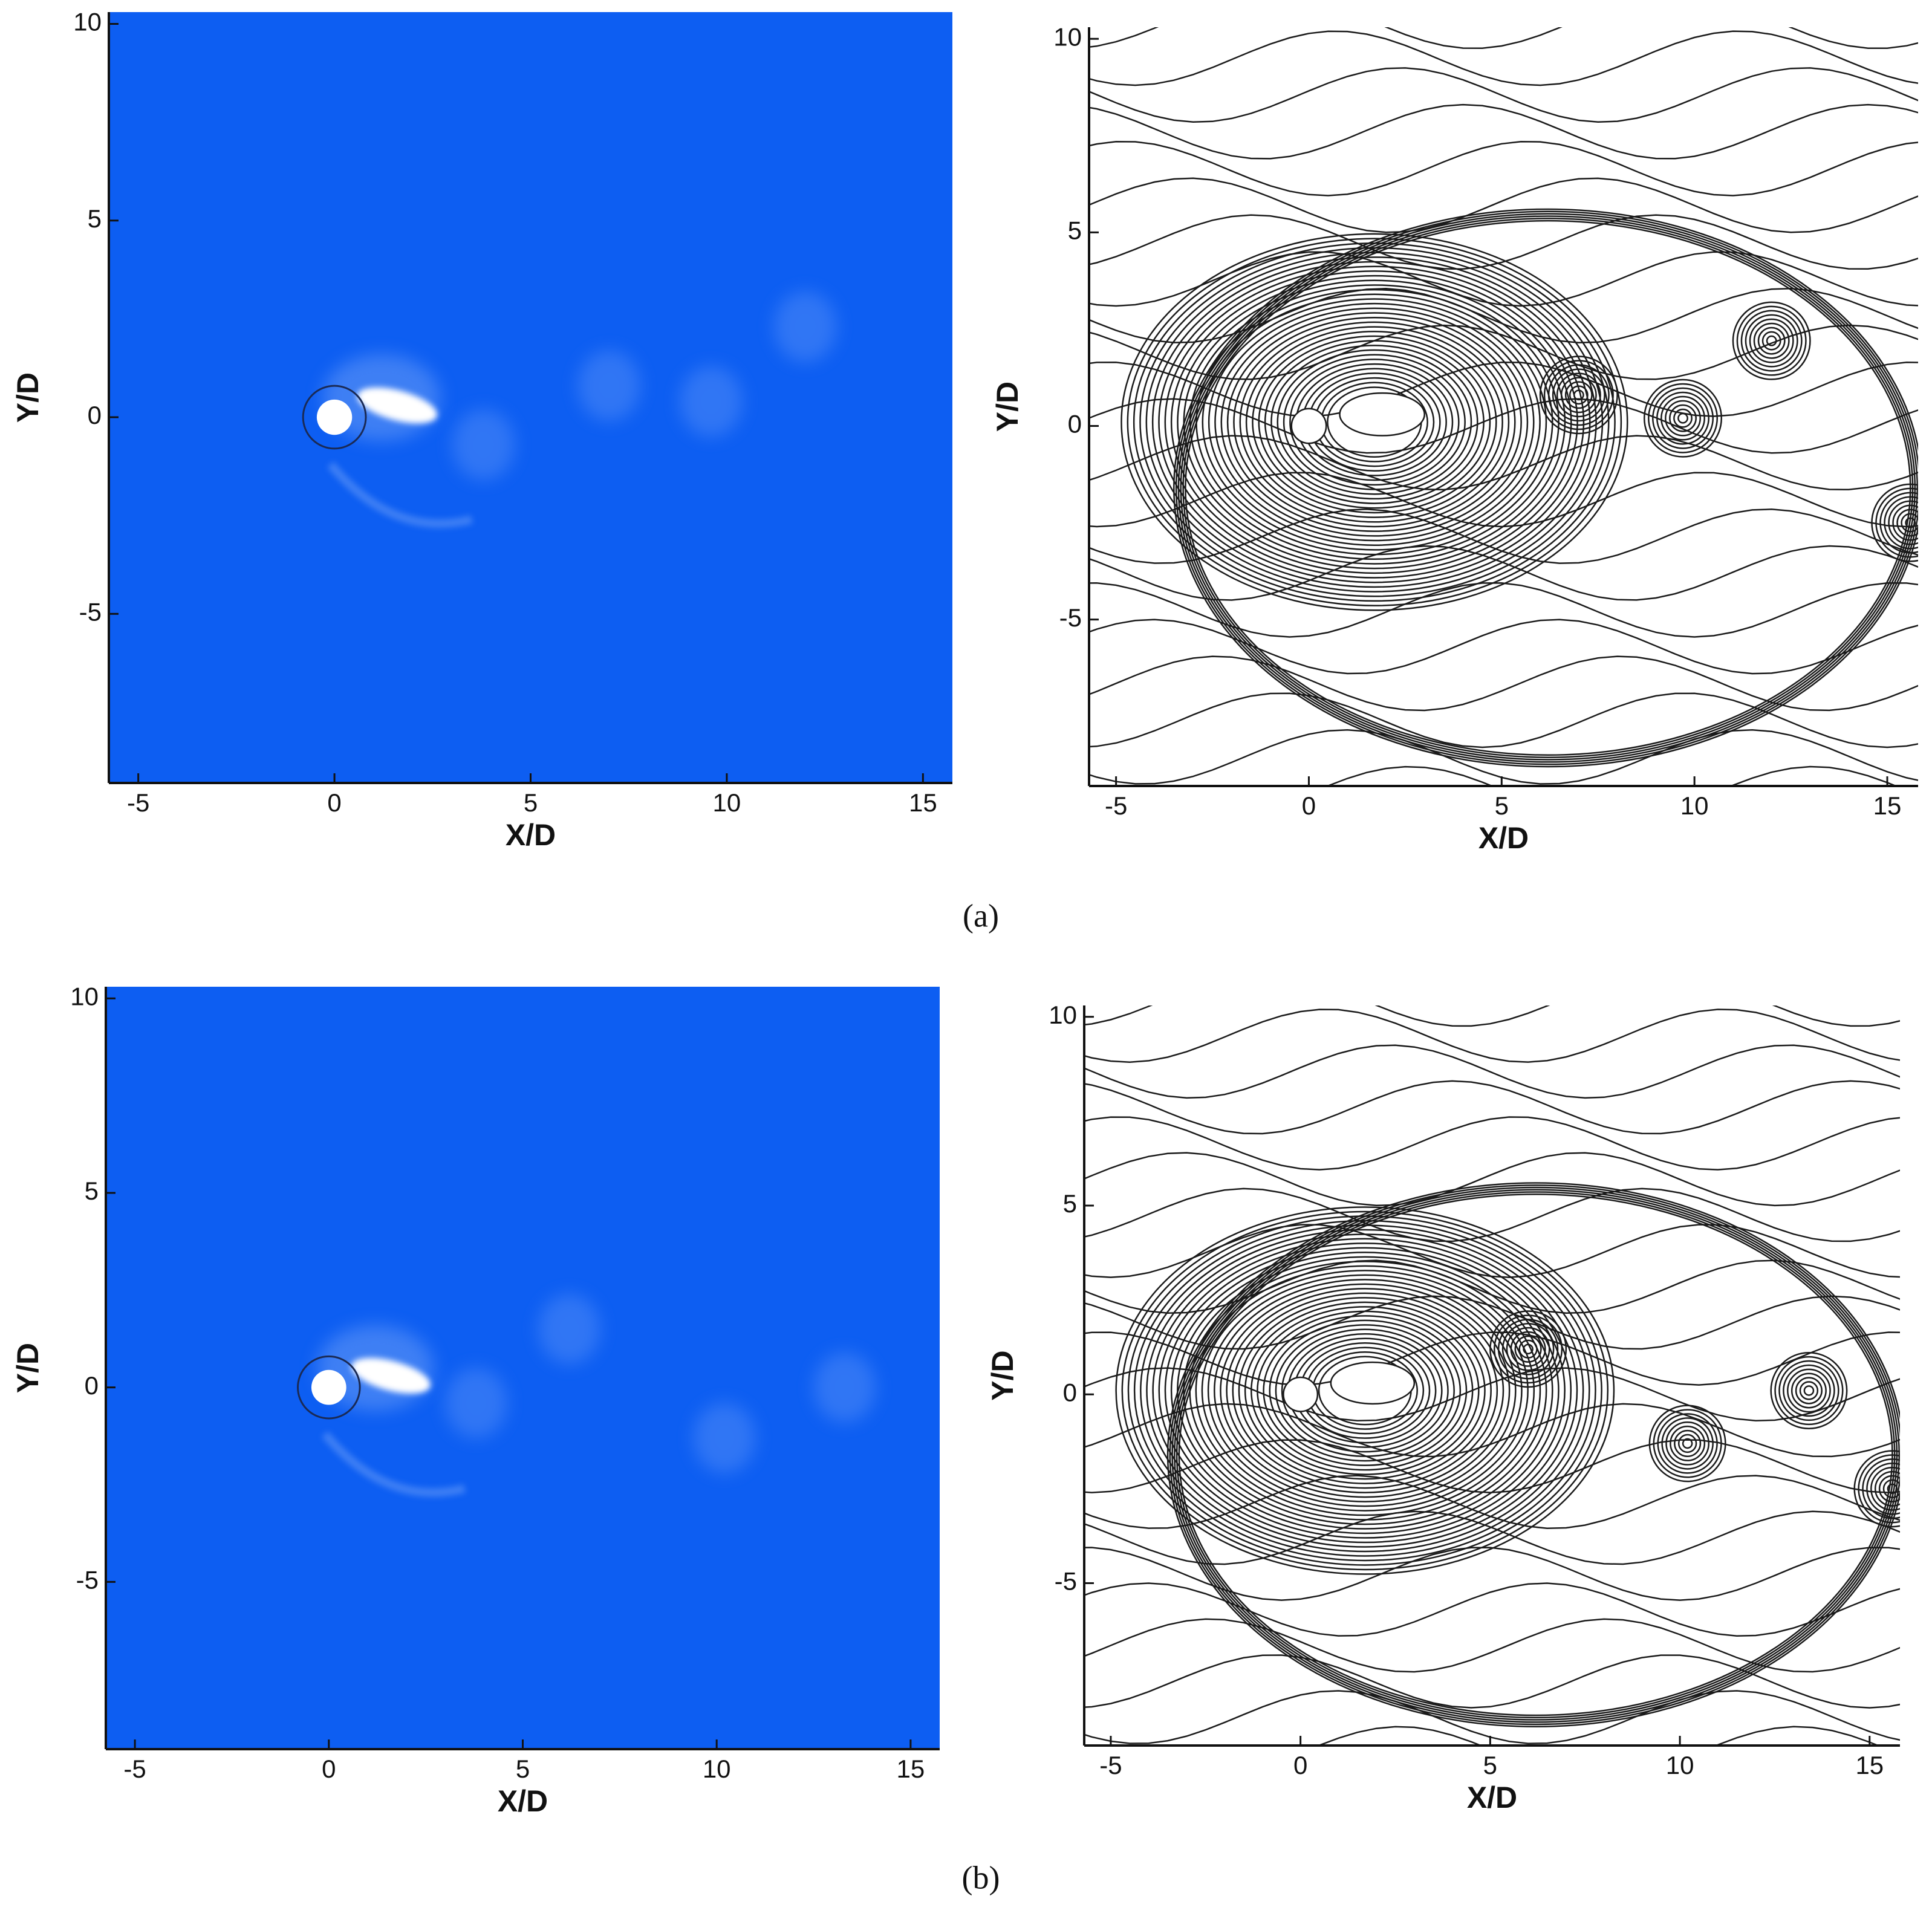 This screenshot has width=1932, height=1913. Describe the element at coordinates (1373, 1383) in the screenshot. I see `wake-core` at that location.